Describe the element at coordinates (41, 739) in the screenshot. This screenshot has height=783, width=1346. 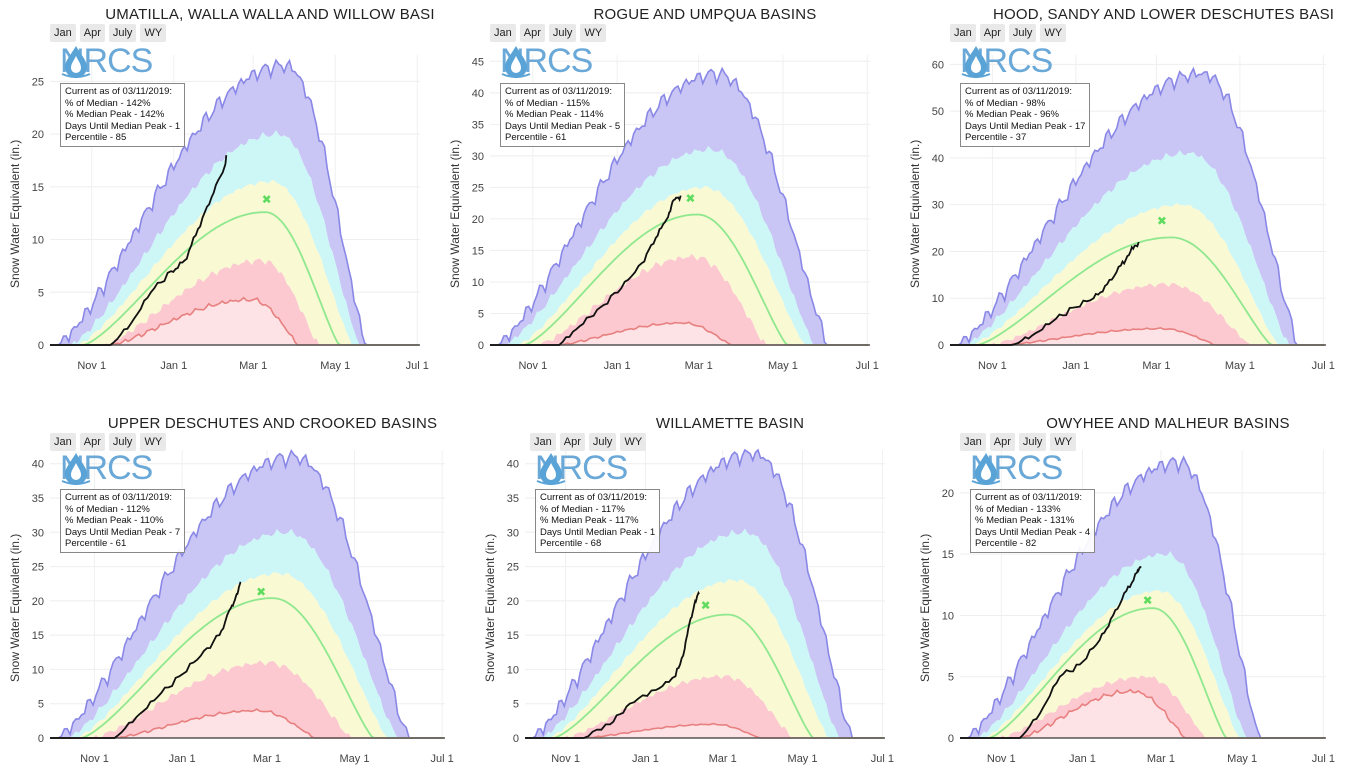
I see `y-tick-label: 0` at that location.